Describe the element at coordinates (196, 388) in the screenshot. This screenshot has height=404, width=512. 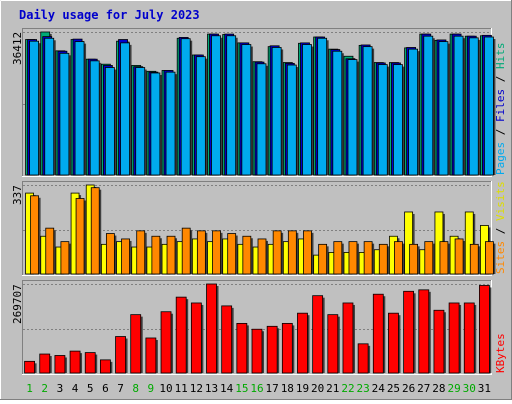
I see `day-label-12: 12` at that location.